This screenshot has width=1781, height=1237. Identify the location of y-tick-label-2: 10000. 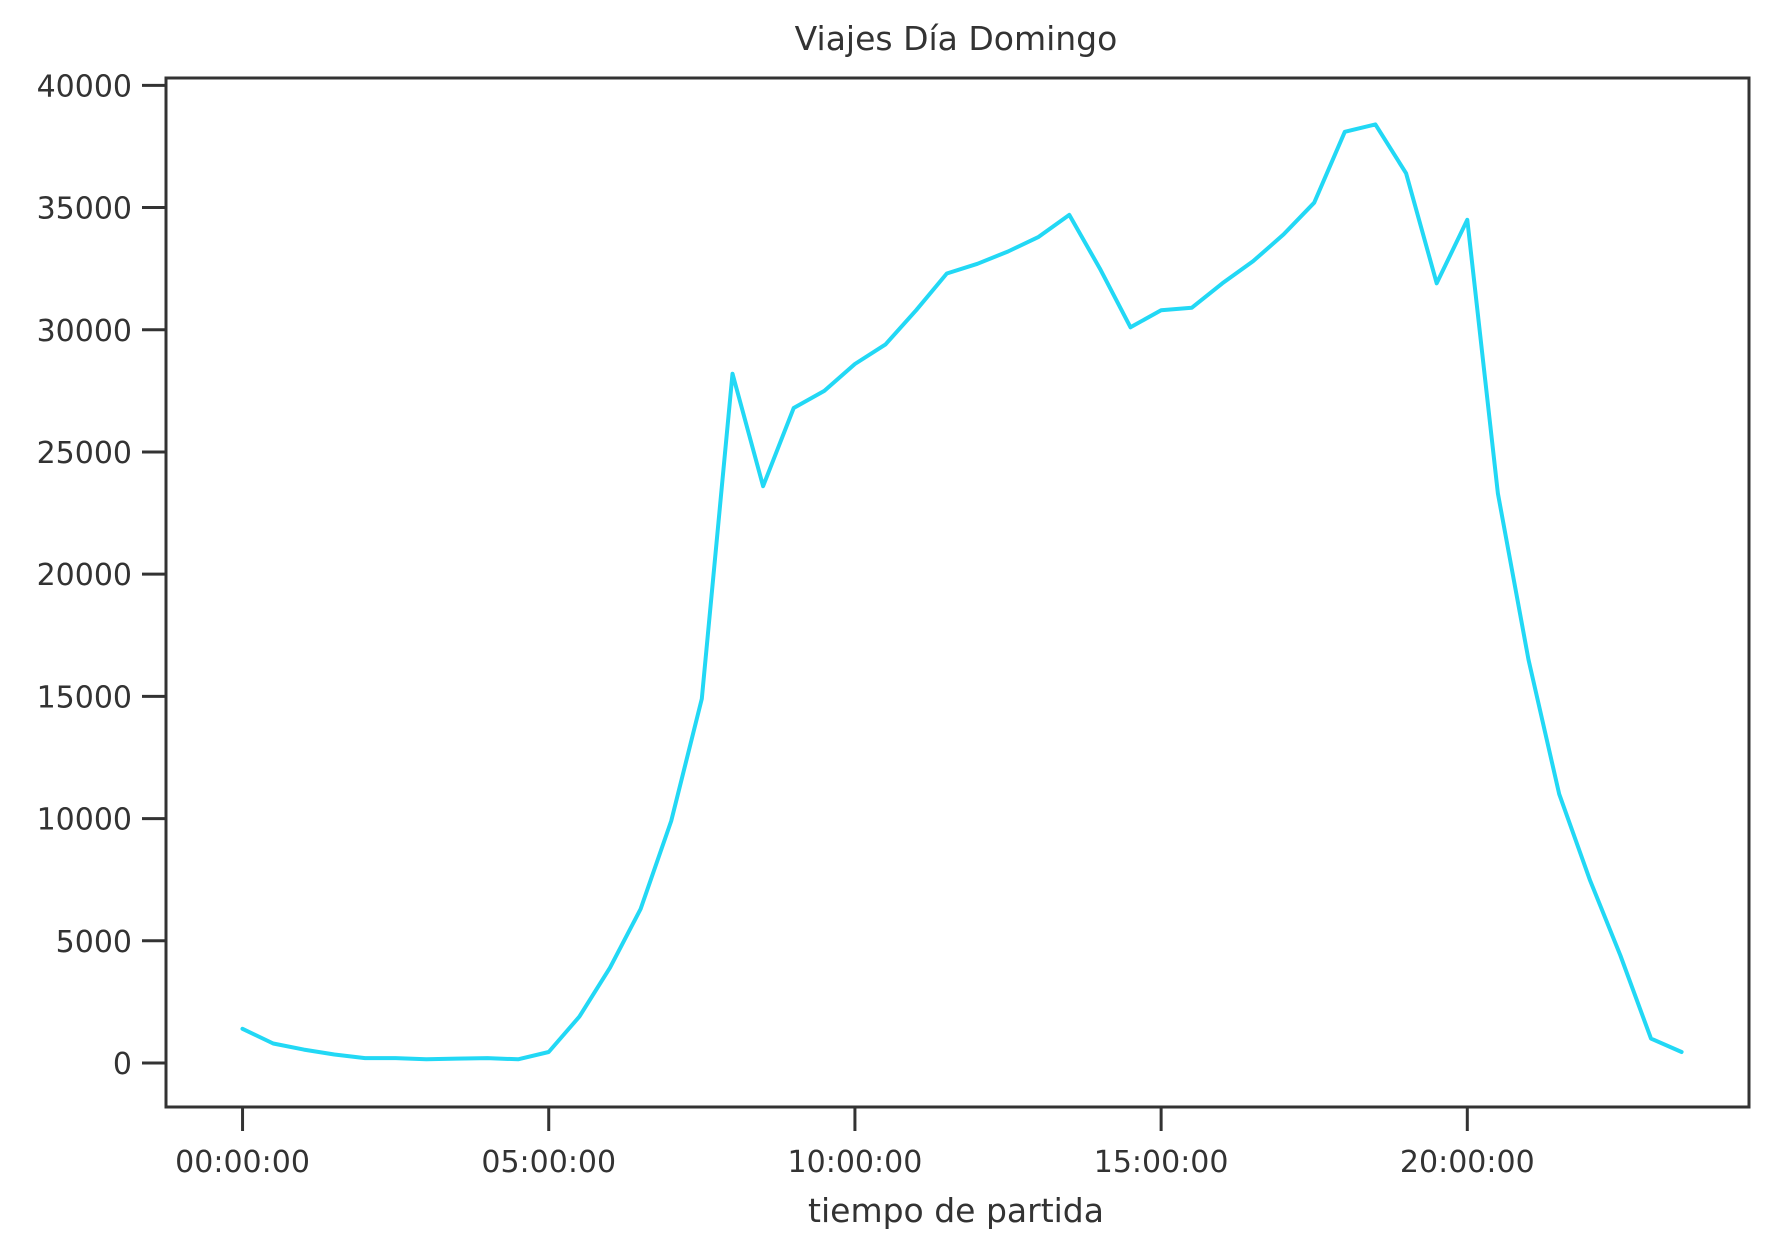
(84, 820).